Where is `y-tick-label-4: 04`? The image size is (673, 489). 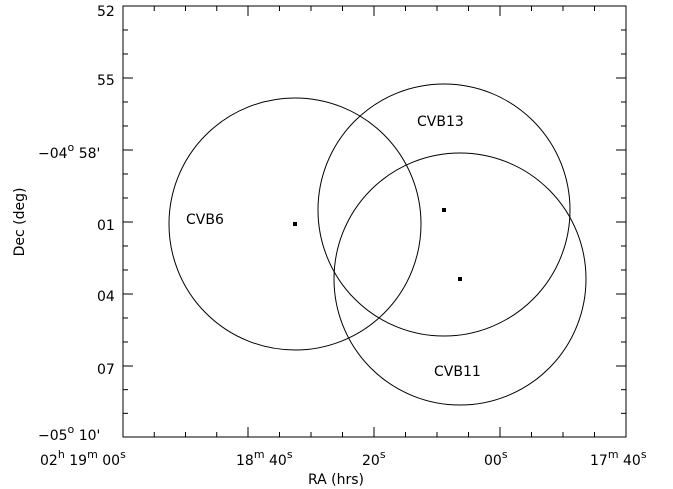 y-tick-label-4: 04 is located at coordinates (106, 297).